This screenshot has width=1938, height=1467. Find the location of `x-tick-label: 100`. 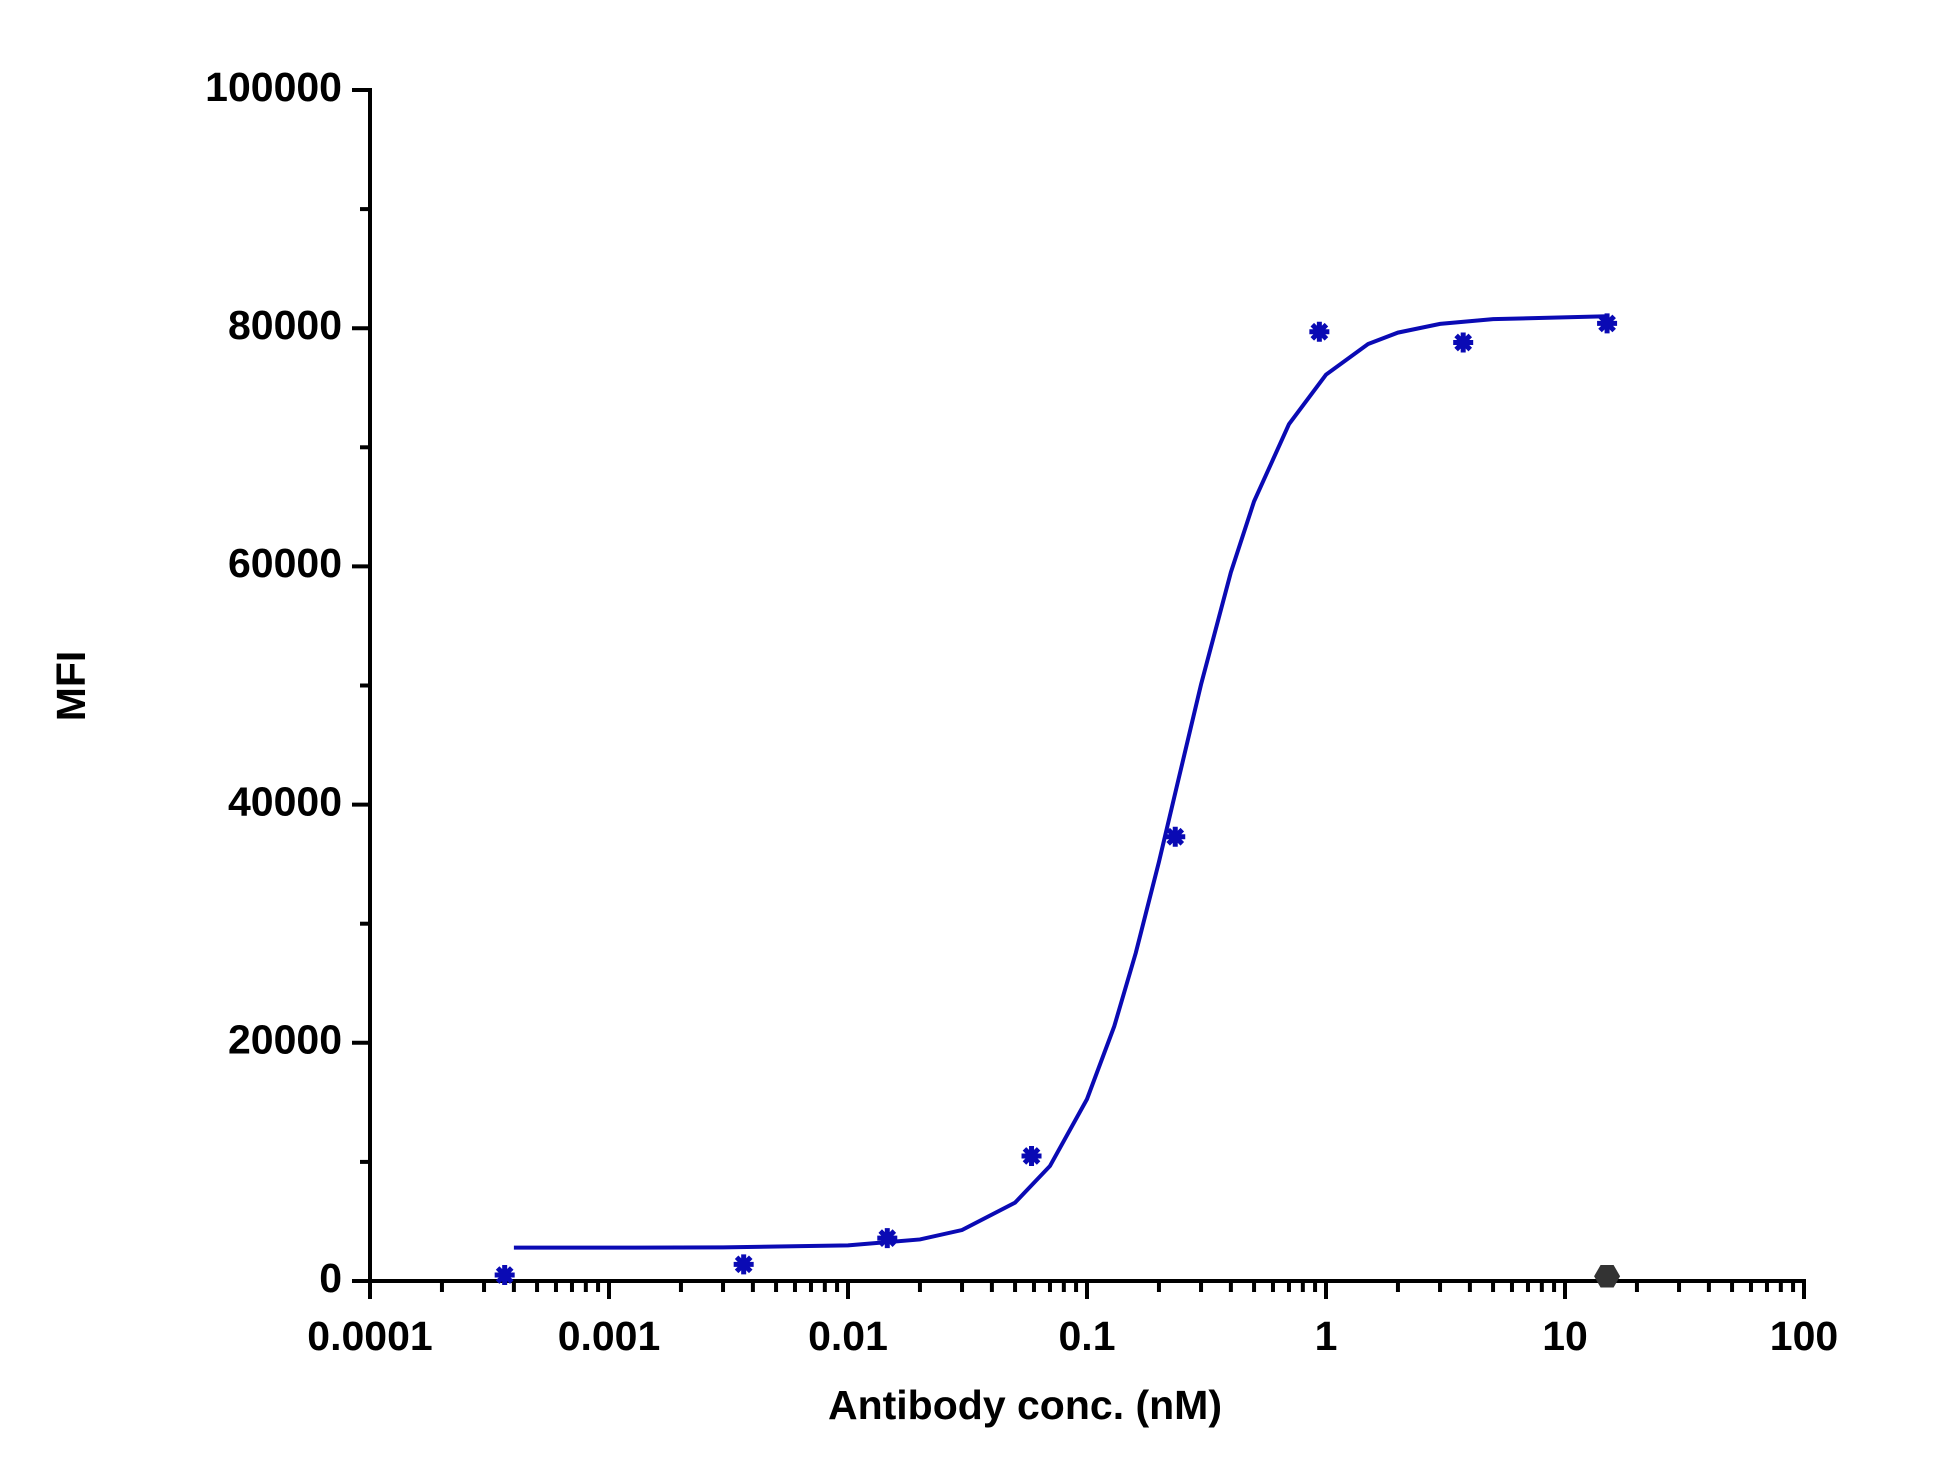

x-tick-label: 100 is located at coordinates (1804, 1336).